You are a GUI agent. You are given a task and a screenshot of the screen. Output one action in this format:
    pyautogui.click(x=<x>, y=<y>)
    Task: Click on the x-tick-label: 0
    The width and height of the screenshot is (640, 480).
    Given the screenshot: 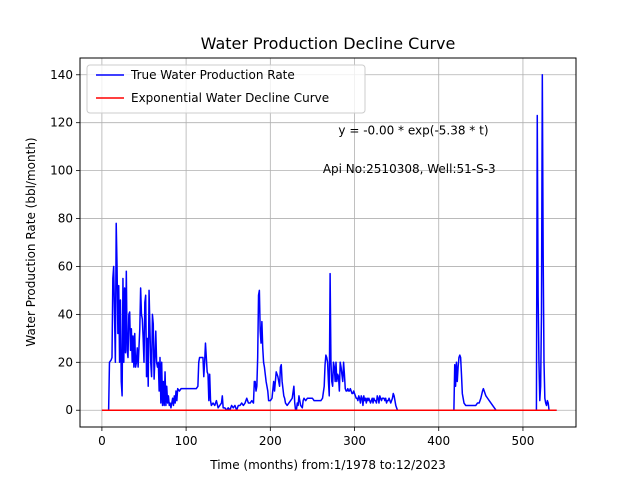 What is the action you would take?
    pyautogui.click(x=102, y=441)
    